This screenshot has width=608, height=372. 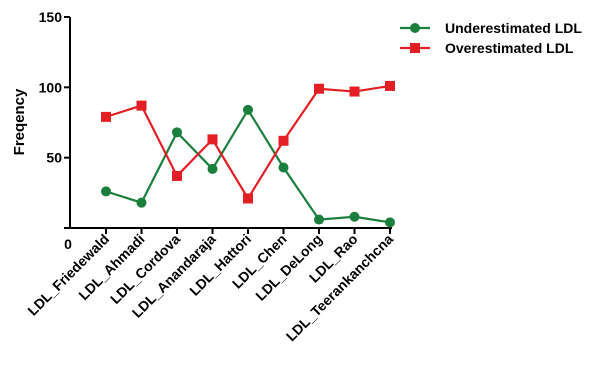 What do you see at coordinates (51, 87) in the screenshot?
I see `y-tick-label: 100` at bounding box center [51, 87].